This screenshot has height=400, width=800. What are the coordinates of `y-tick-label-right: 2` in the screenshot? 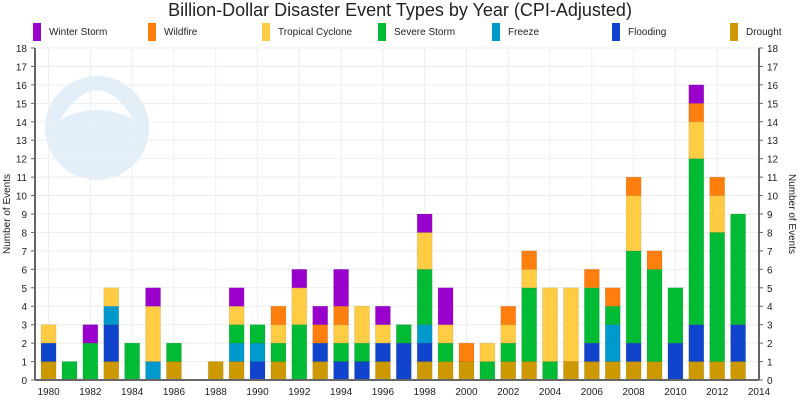 It's located at (770, 344).